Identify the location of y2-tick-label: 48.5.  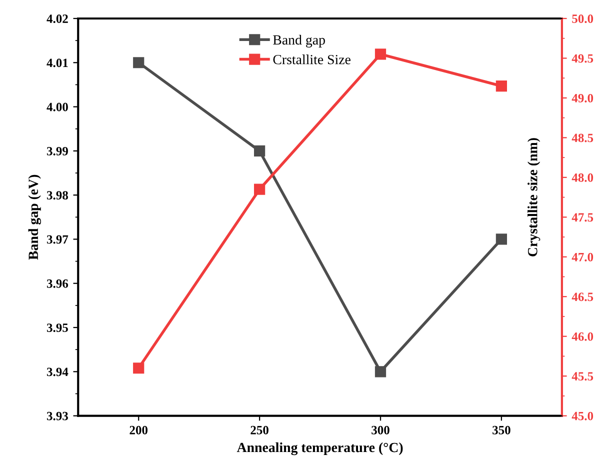
(583, 138).